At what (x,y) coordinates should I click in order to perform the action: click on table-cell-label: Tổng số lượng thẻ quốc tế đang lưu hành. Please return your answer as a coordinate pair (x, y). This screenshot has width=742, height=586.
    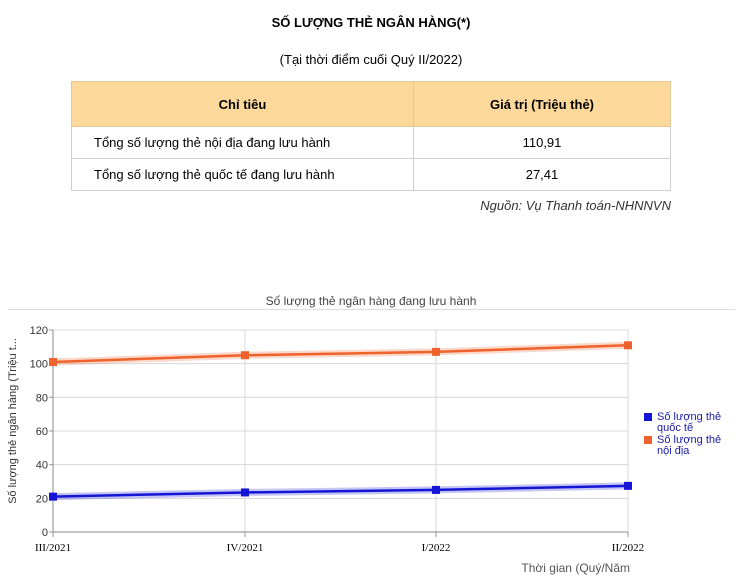
    Looking at the image, I should click on (242, 174).